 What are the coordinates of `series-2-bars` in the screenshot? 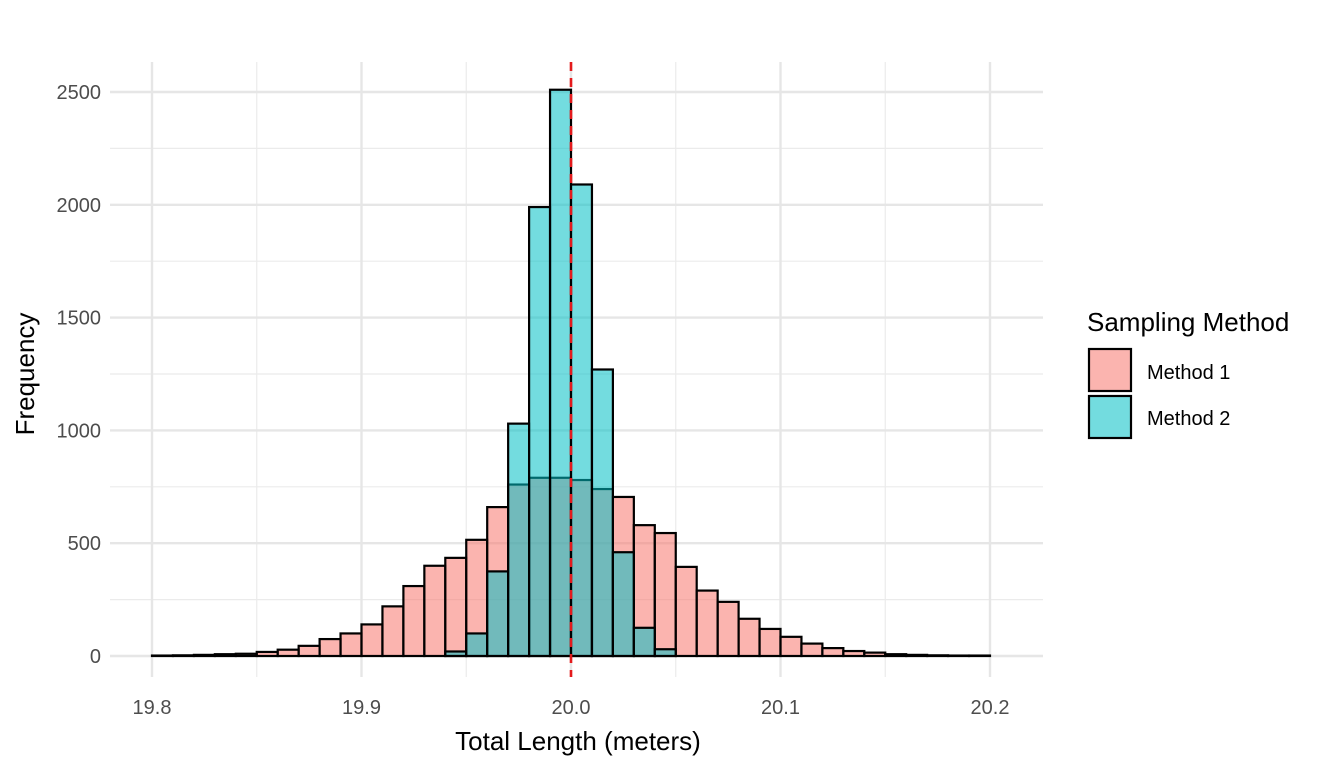 It's located at (560, 373).